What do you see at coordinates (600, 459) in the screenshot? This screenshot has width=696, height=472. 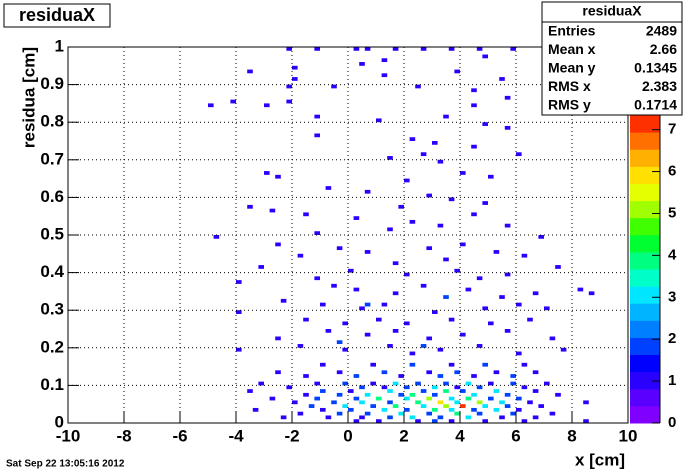 I see `x-axis-title: x [cm]` at bounding box center [600, 459].